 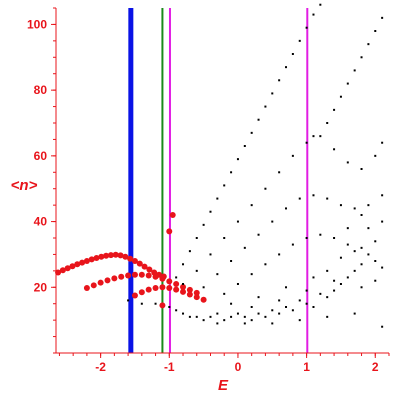 I want to click on x-tick-label: -2, so click(x=100, y=367).